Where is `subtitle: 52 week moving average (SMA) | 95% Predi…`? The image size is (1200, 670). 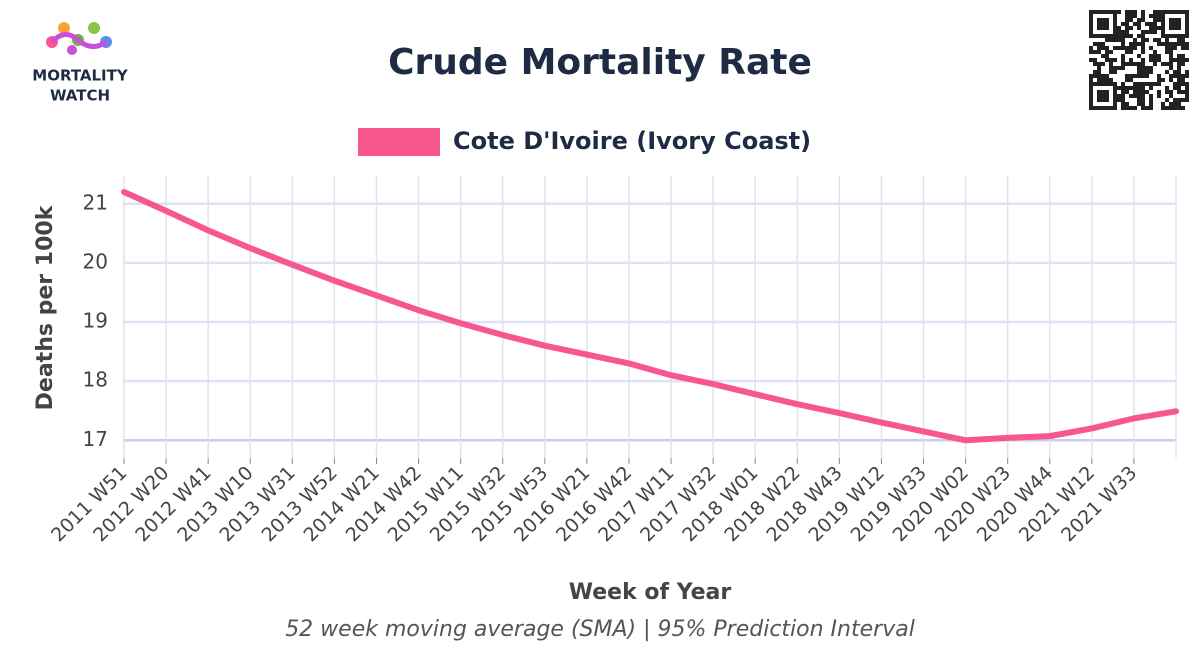 subtitle: 52 week moving average (SMA) | 95% Predi… is located at coordinates (600, 629).